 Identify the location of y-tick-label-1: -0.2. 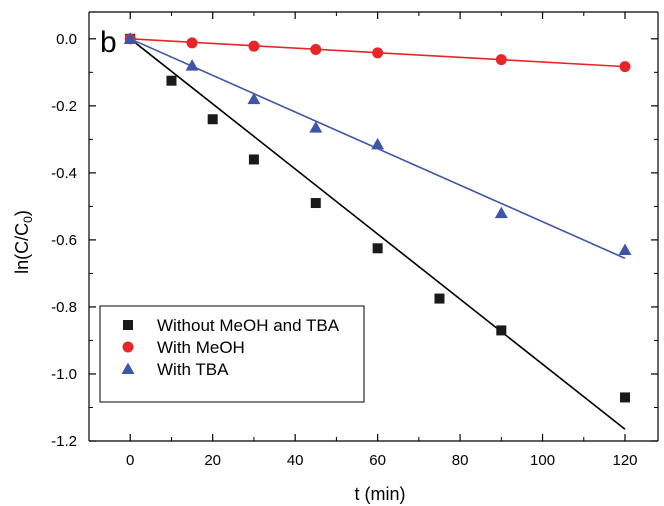
(64, 106).